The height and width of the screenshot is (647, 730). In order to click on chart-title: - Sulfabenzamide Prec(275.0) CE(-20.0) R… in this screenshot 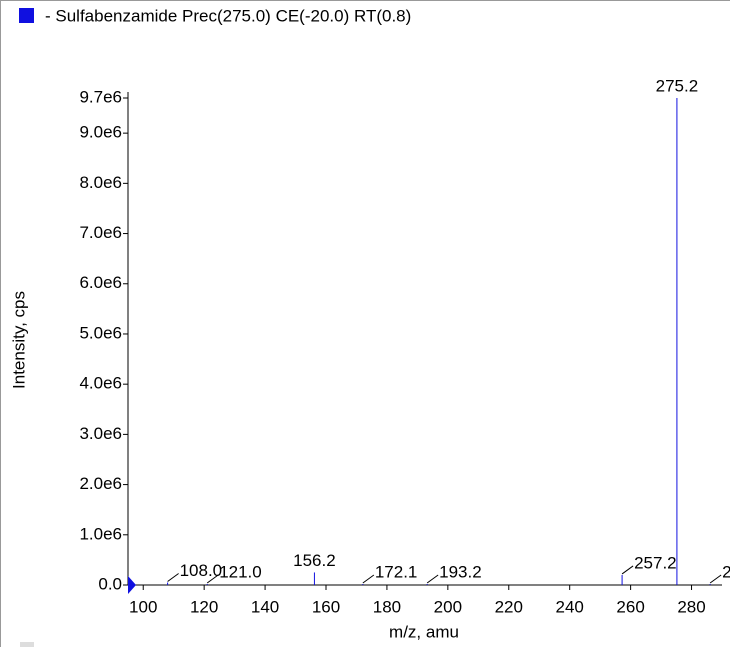, I will do `click(228, 15)`.